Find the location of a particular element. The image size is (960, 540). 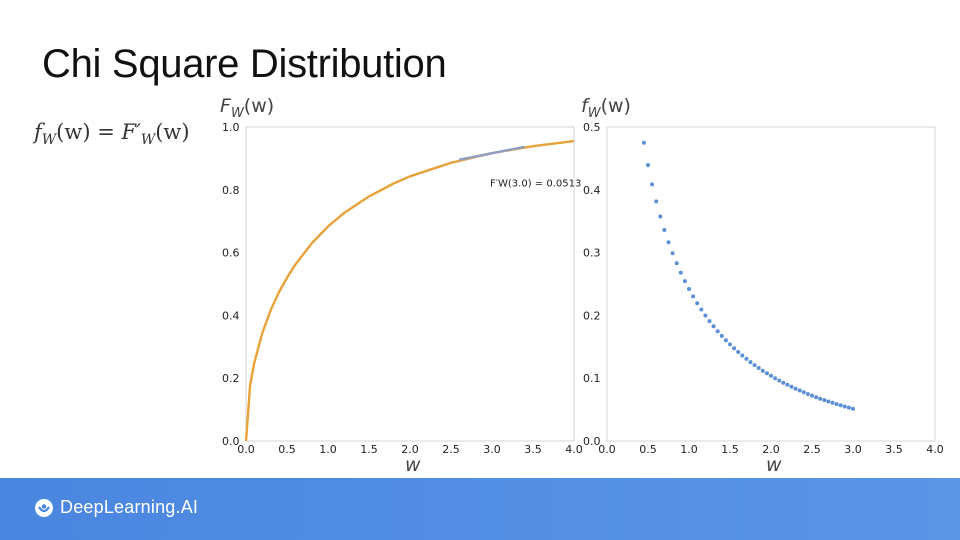

y-axis-label: fW(w) is located at coordinates (606, 108).